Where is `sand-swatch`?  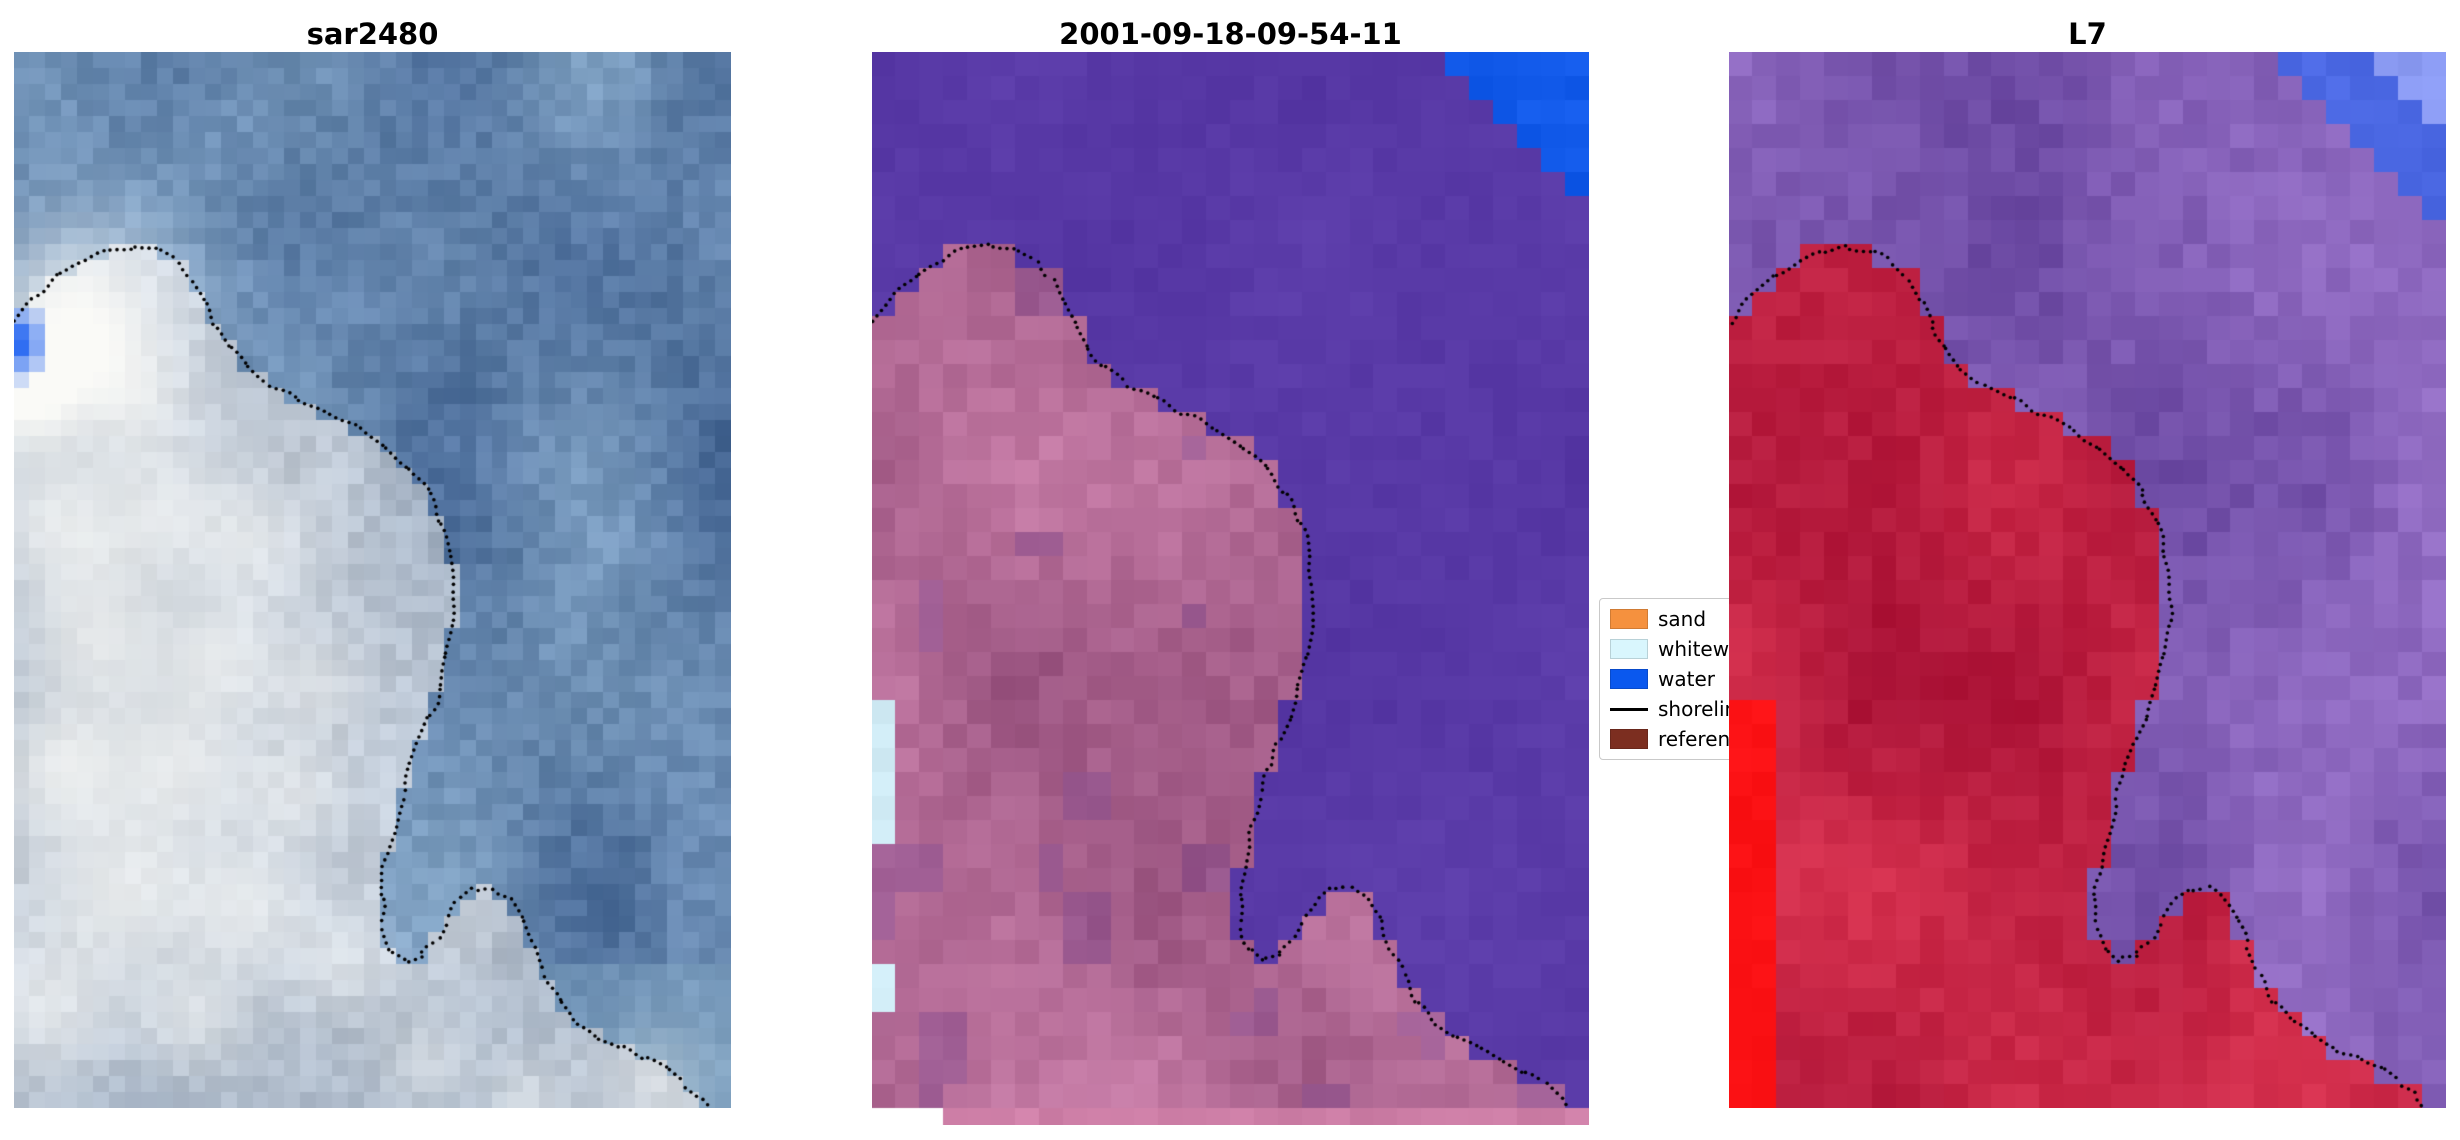
sand-swatch is located at coordinates (1629, 619).